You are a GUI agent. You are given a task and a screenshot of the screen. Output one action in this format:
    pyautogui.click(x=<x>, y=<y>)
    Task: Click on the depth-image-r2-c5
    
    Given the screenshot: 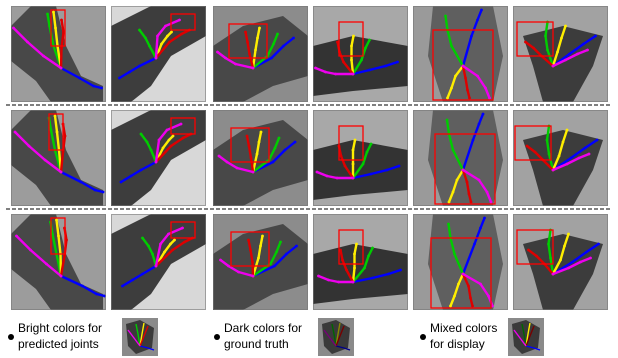 What is the action you would take?
    pyautogui.click(x=460, y=158)
    